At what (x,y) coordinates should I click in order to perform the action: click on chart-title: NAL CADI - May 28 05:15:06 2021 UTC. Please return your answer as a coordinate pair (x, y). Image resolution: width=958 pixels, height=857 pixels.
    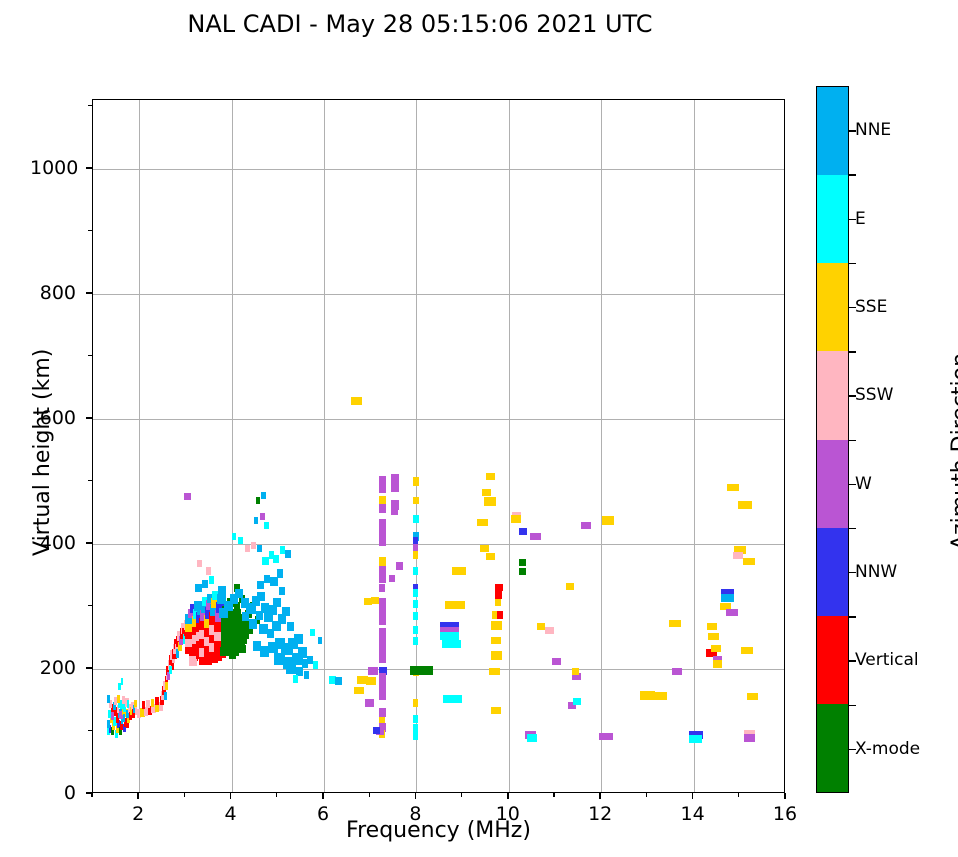
    Looking at the image, I should click on (420, 24).